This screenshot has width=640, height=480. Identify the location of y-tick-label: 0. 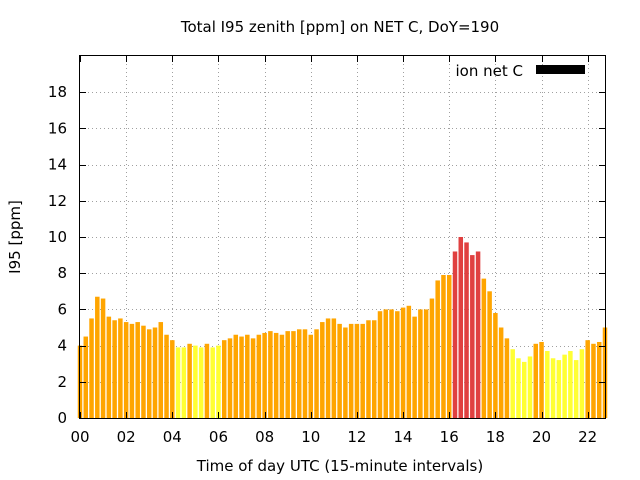
(62, 418).